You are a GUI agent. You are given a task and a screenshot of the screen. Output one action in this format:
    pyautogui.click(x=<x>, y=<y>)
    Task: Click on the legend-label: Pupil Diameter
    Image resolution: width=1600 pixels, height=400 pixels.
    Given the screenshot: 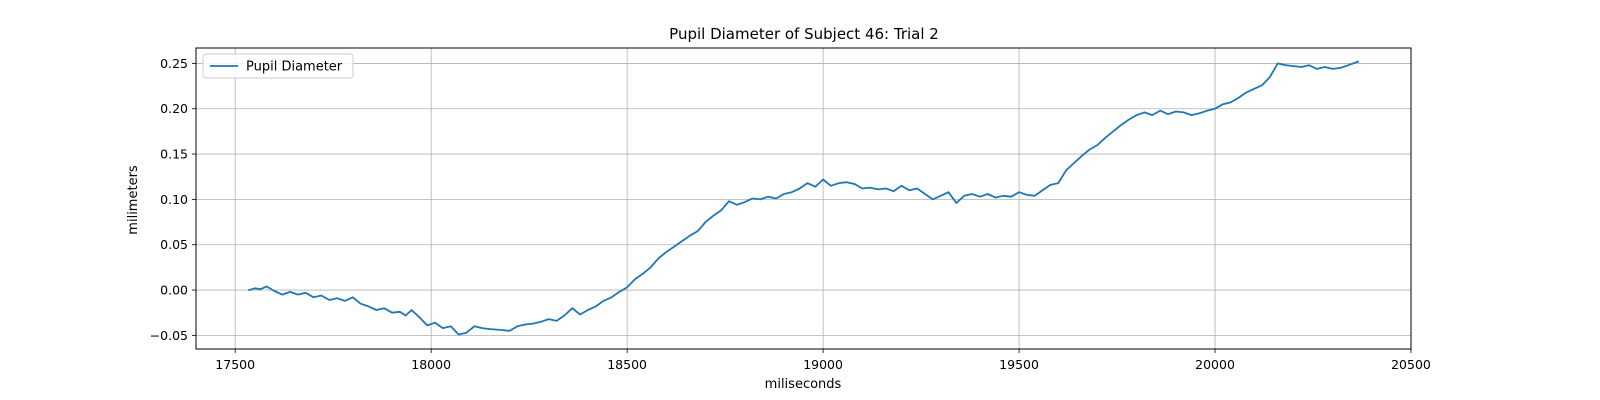 What is the action you would take?
    pyautogui.click(x=294, y=67)
    